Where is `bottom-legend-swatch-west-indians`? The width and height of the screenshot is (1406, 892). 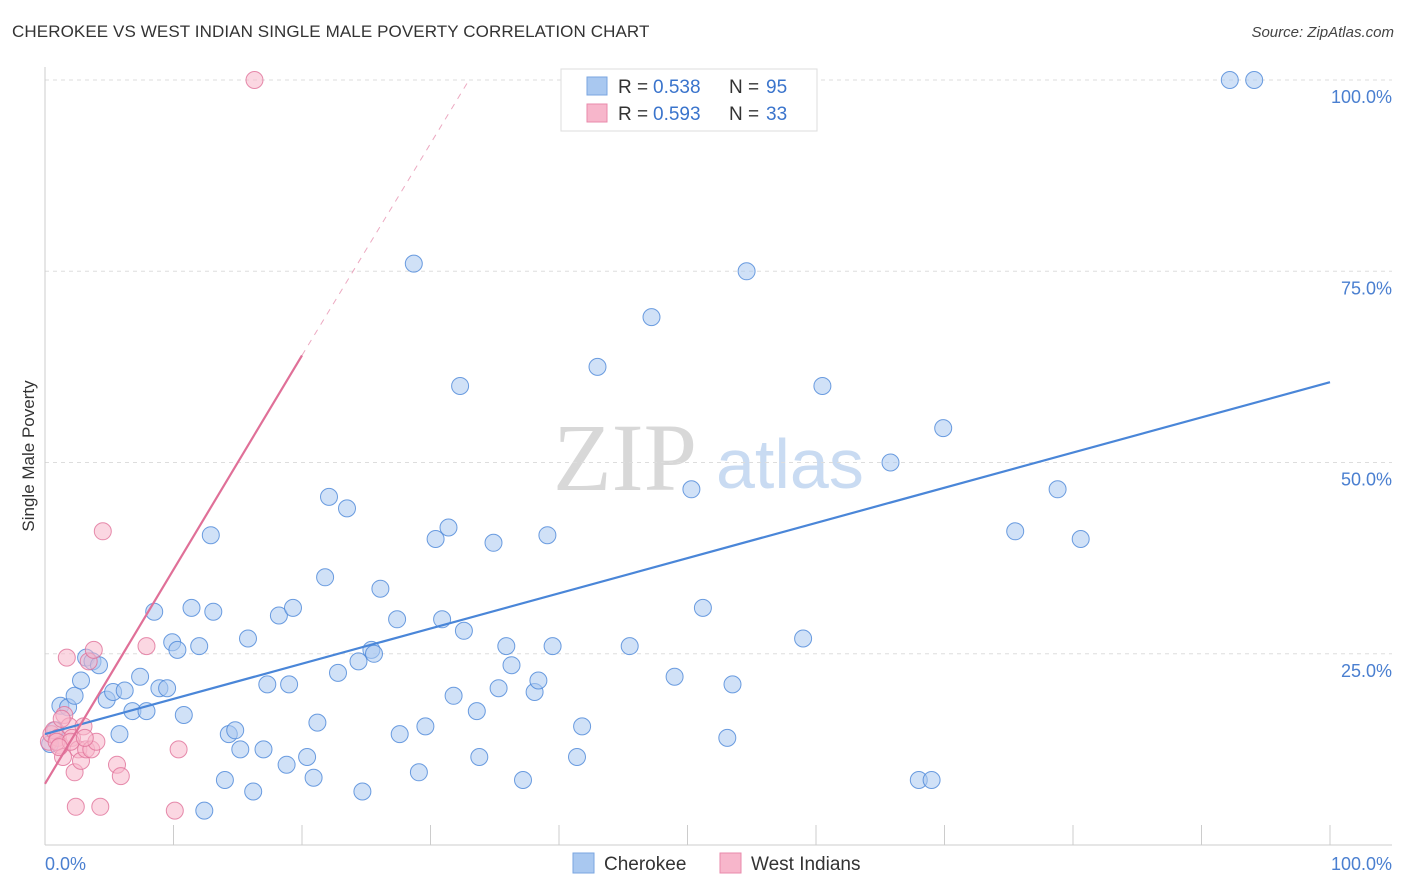 bottom-legend-swatch-west-indians is located at coordinates (730, 863).